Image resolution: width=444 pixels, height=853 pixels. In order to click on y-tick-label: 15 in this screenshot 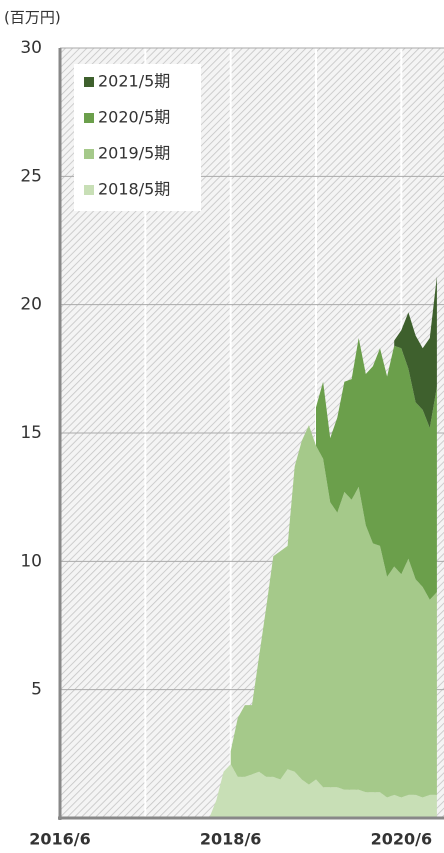, I will do `click(31, 433)`.